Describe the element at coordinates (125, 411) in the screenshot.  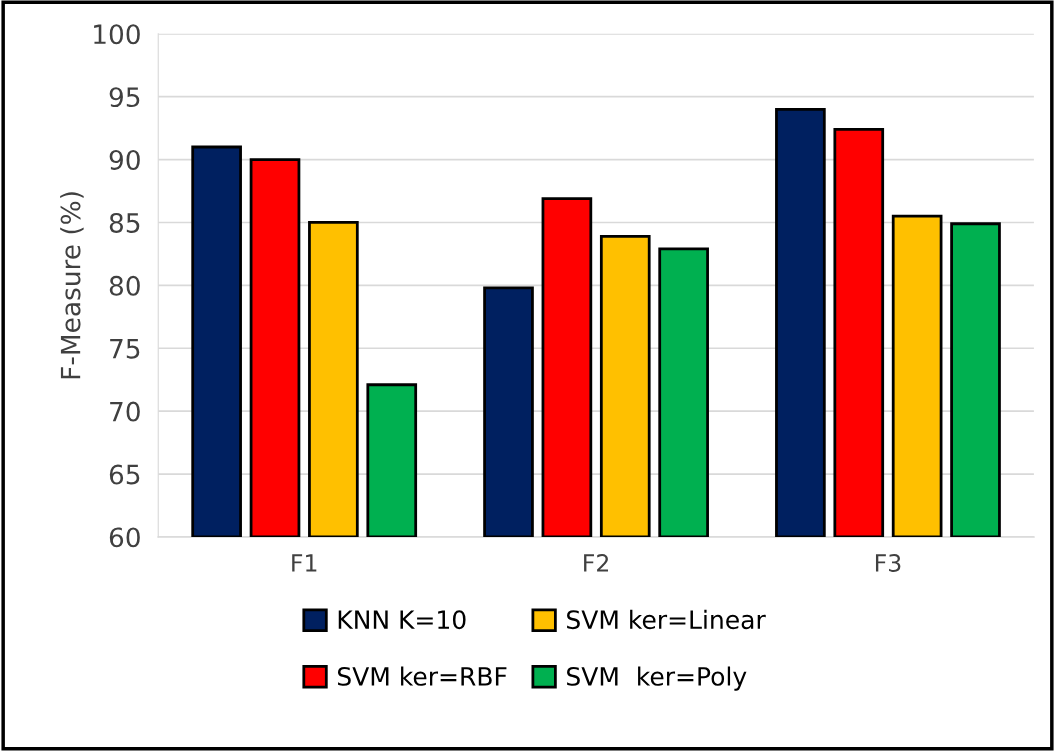
I see `y-tick-label: 70` at that location.